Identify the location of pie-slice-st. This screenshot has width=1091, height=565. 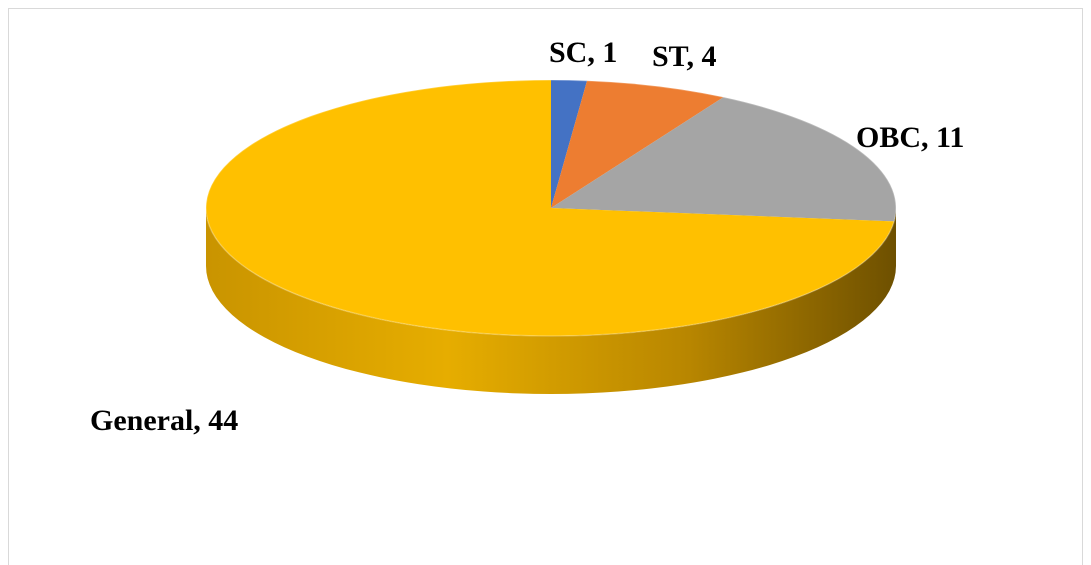
(637, 144).